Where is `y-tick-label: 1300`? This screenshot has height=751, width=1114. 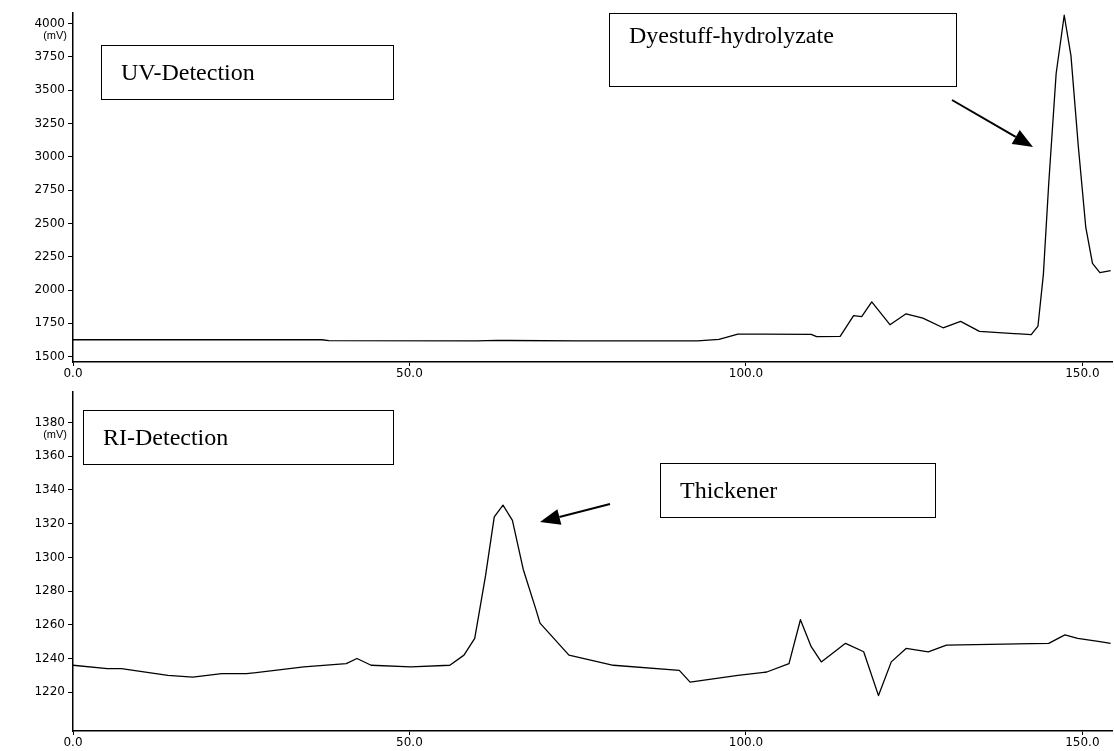
y-tick-label: 1300 is located at coordinates (49, 556).